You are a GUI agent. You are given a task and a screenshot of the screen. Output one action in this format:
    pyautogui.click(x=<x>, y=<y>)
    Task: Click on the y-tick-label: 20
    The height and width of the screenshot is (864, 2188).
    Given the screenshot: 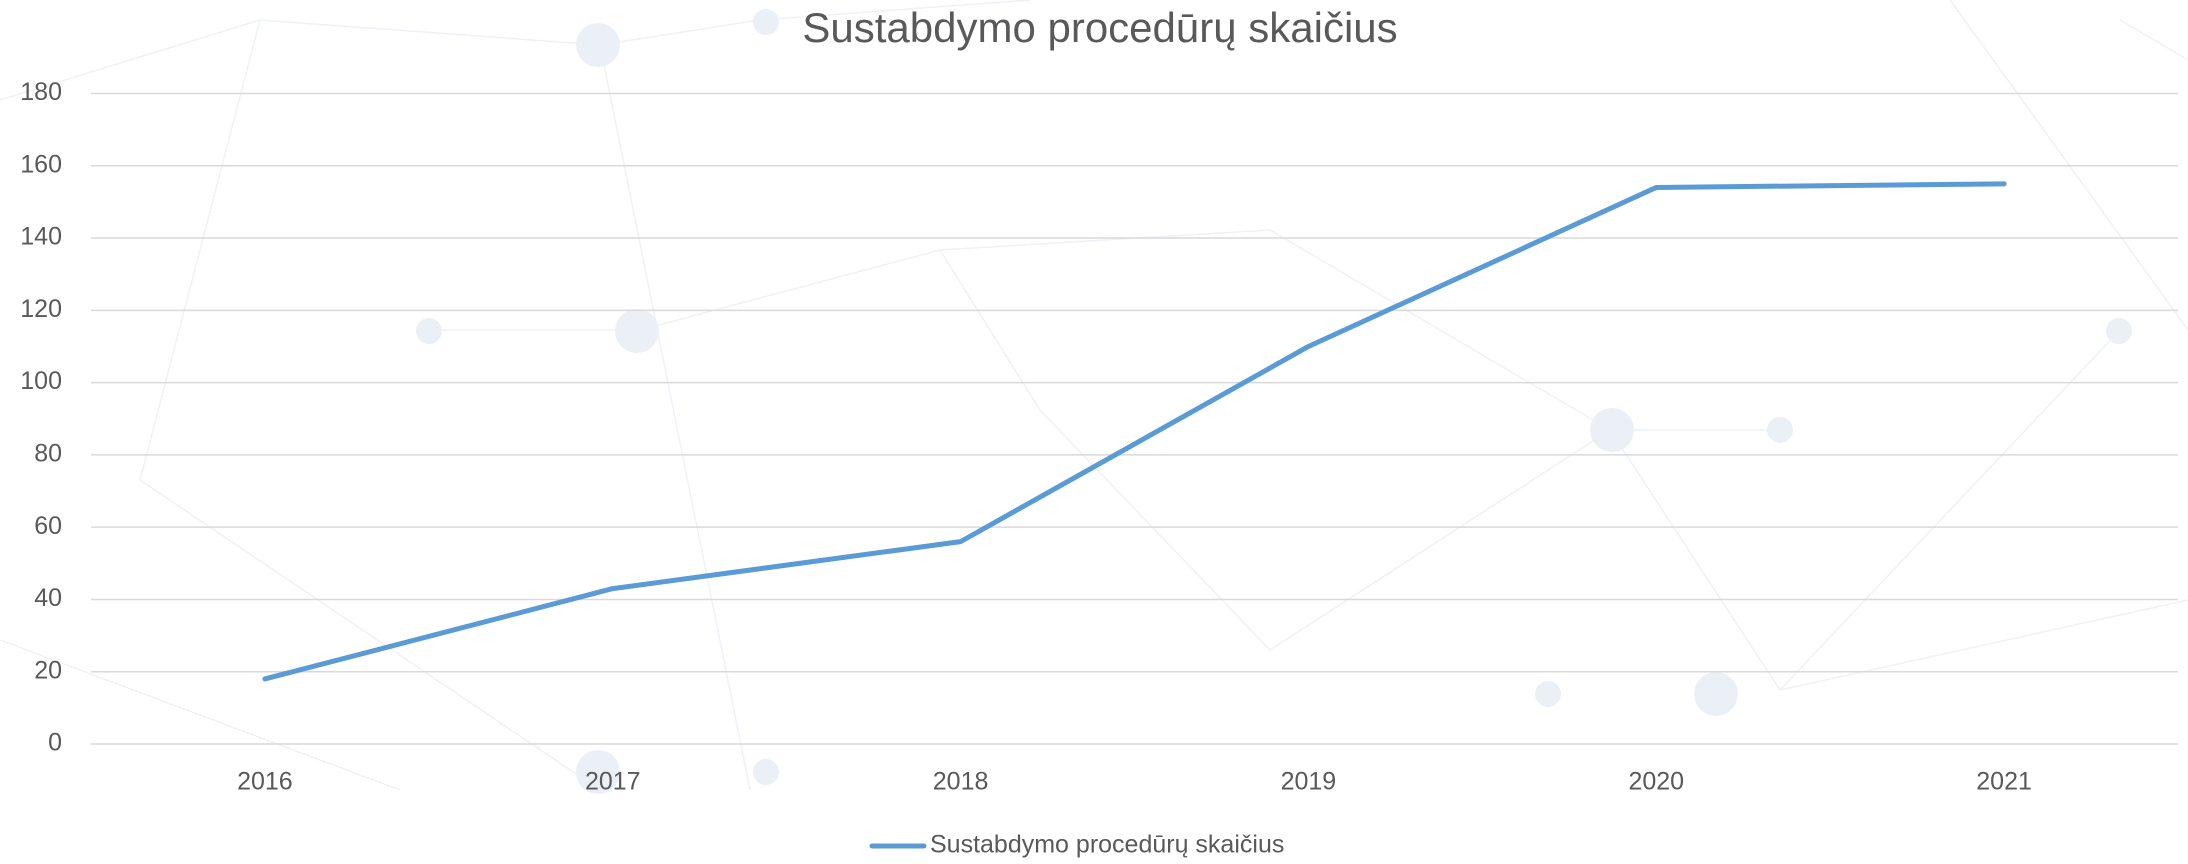 What is the action you would take?
    pyautogui.click(x=48, y=670)
    